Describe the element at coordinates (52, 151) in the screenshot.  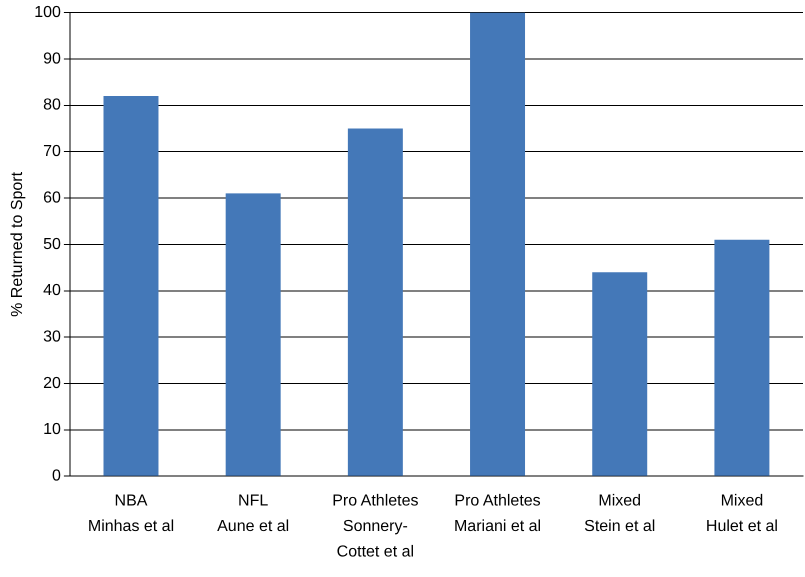
I see `y-tick-label: 70` at that location.